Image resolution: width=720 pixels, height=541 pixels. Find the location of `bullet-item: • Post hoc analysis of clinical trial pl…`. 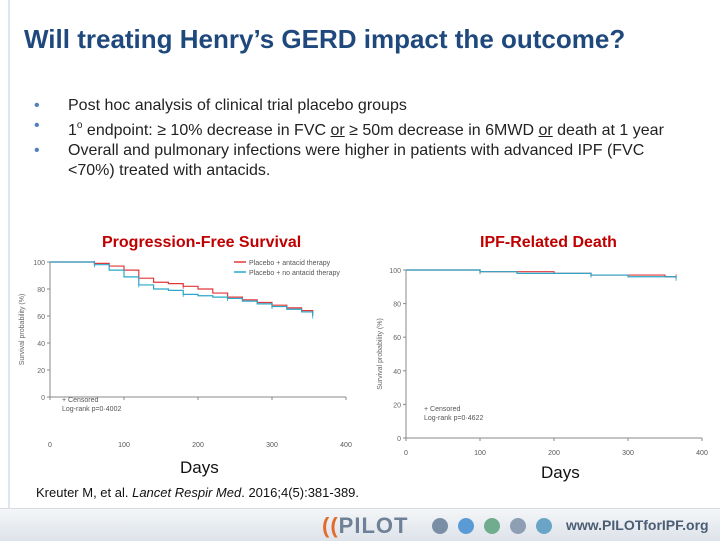

bullet-item: • Post hoc analysis of clinical trial pl… is located at coordinates (364, 106).